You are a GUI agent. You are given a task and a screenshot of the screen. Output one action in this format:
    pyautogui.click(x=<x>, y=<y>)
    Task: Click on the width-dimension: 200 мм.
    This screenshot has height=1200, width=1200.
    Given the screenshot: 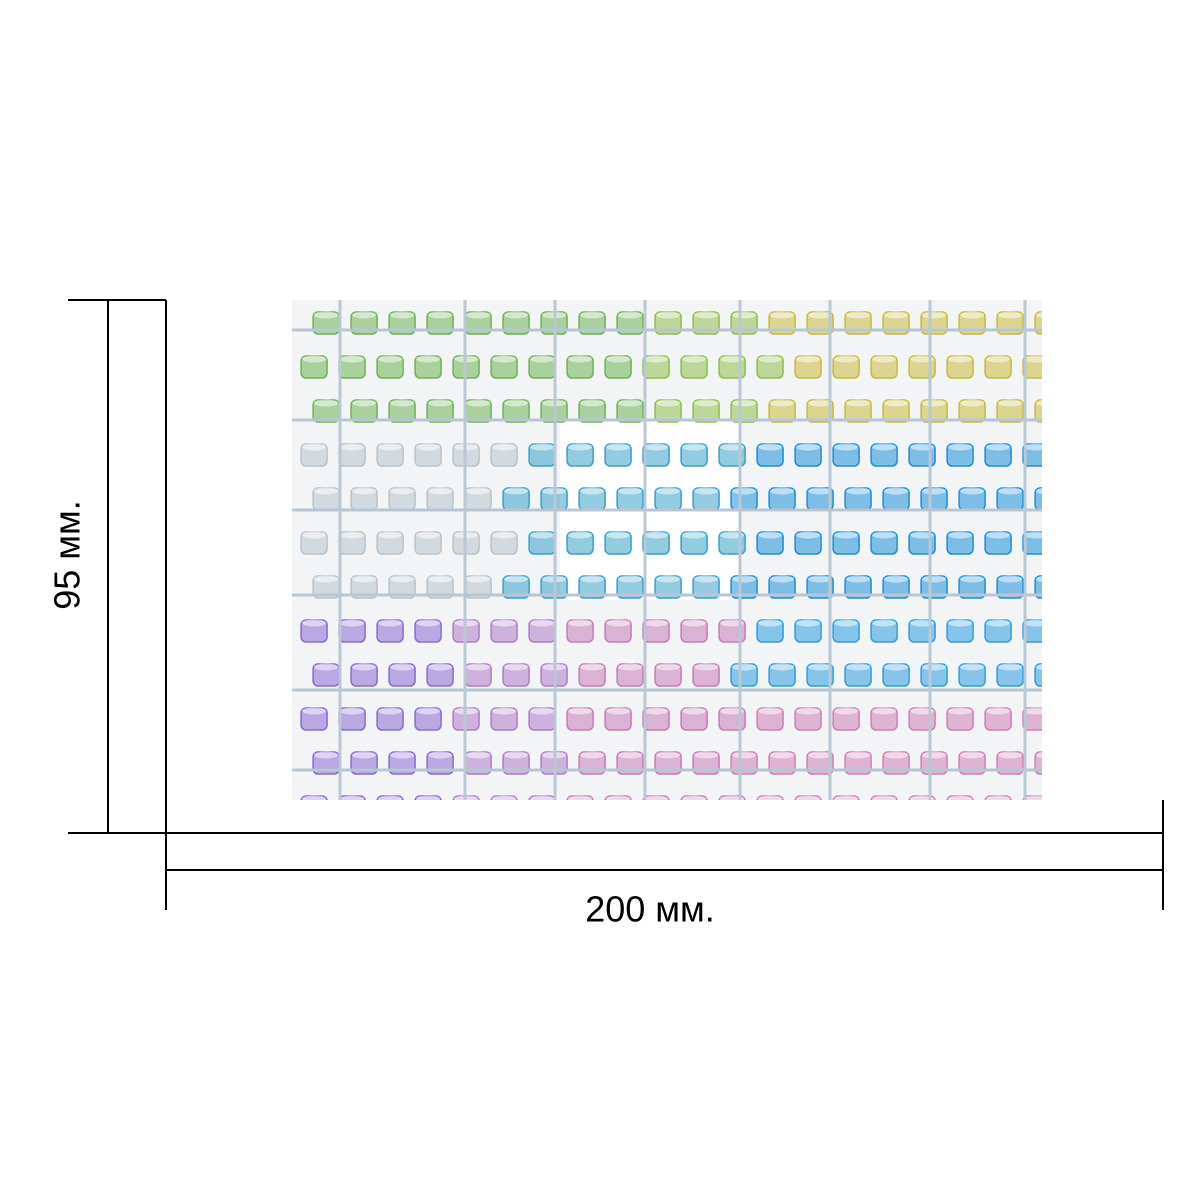 What is the action you would take?
    pyautogui.click(x=664, y=865)
    